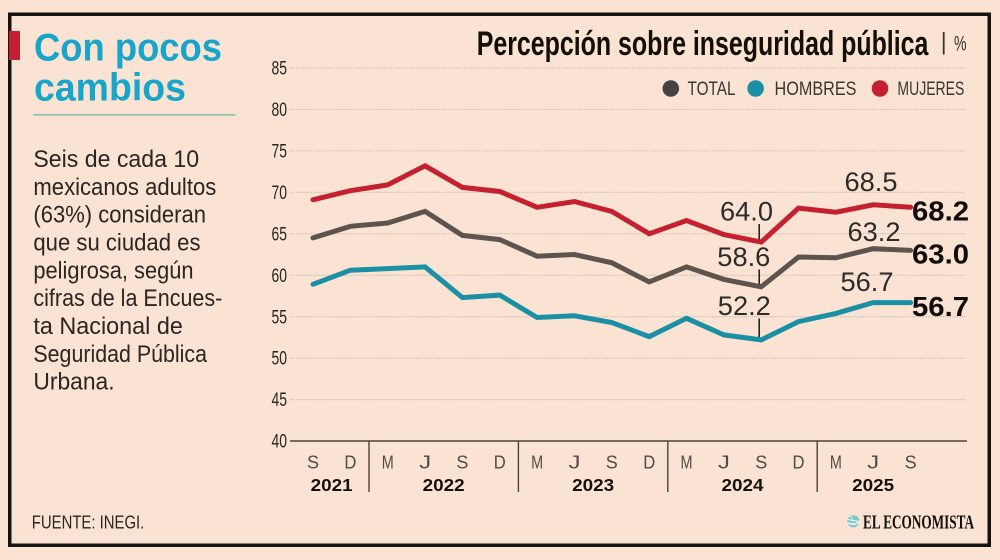 The height and width of the screenshot is (560, 1000). What do you see at coordinates (128, 47) in the screenshot?
I see `svg-text: Con pocos` at bounding box center [128, 47].